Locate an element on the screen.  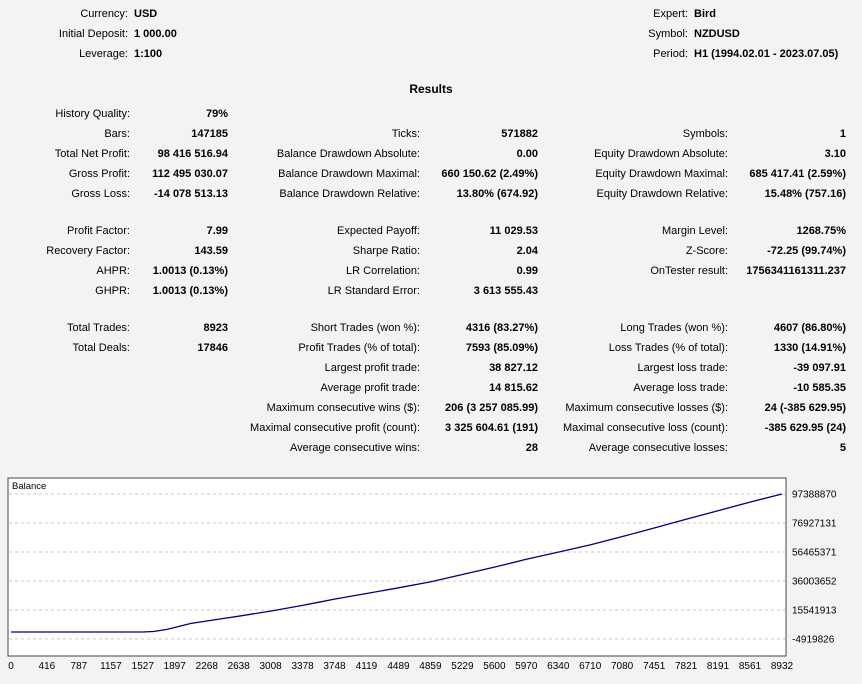
header-left-row: Currency: USD is located at coordinates (88, 14).